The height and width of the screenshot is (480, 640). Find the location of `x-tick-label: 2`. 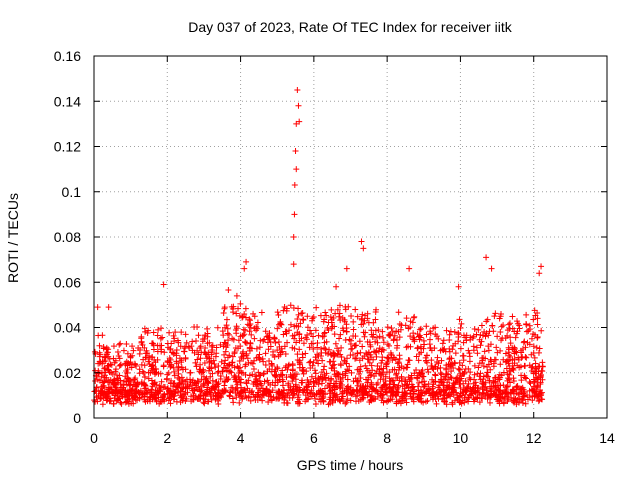

x-tick-label: 2 is located at coordinates (167, 438).